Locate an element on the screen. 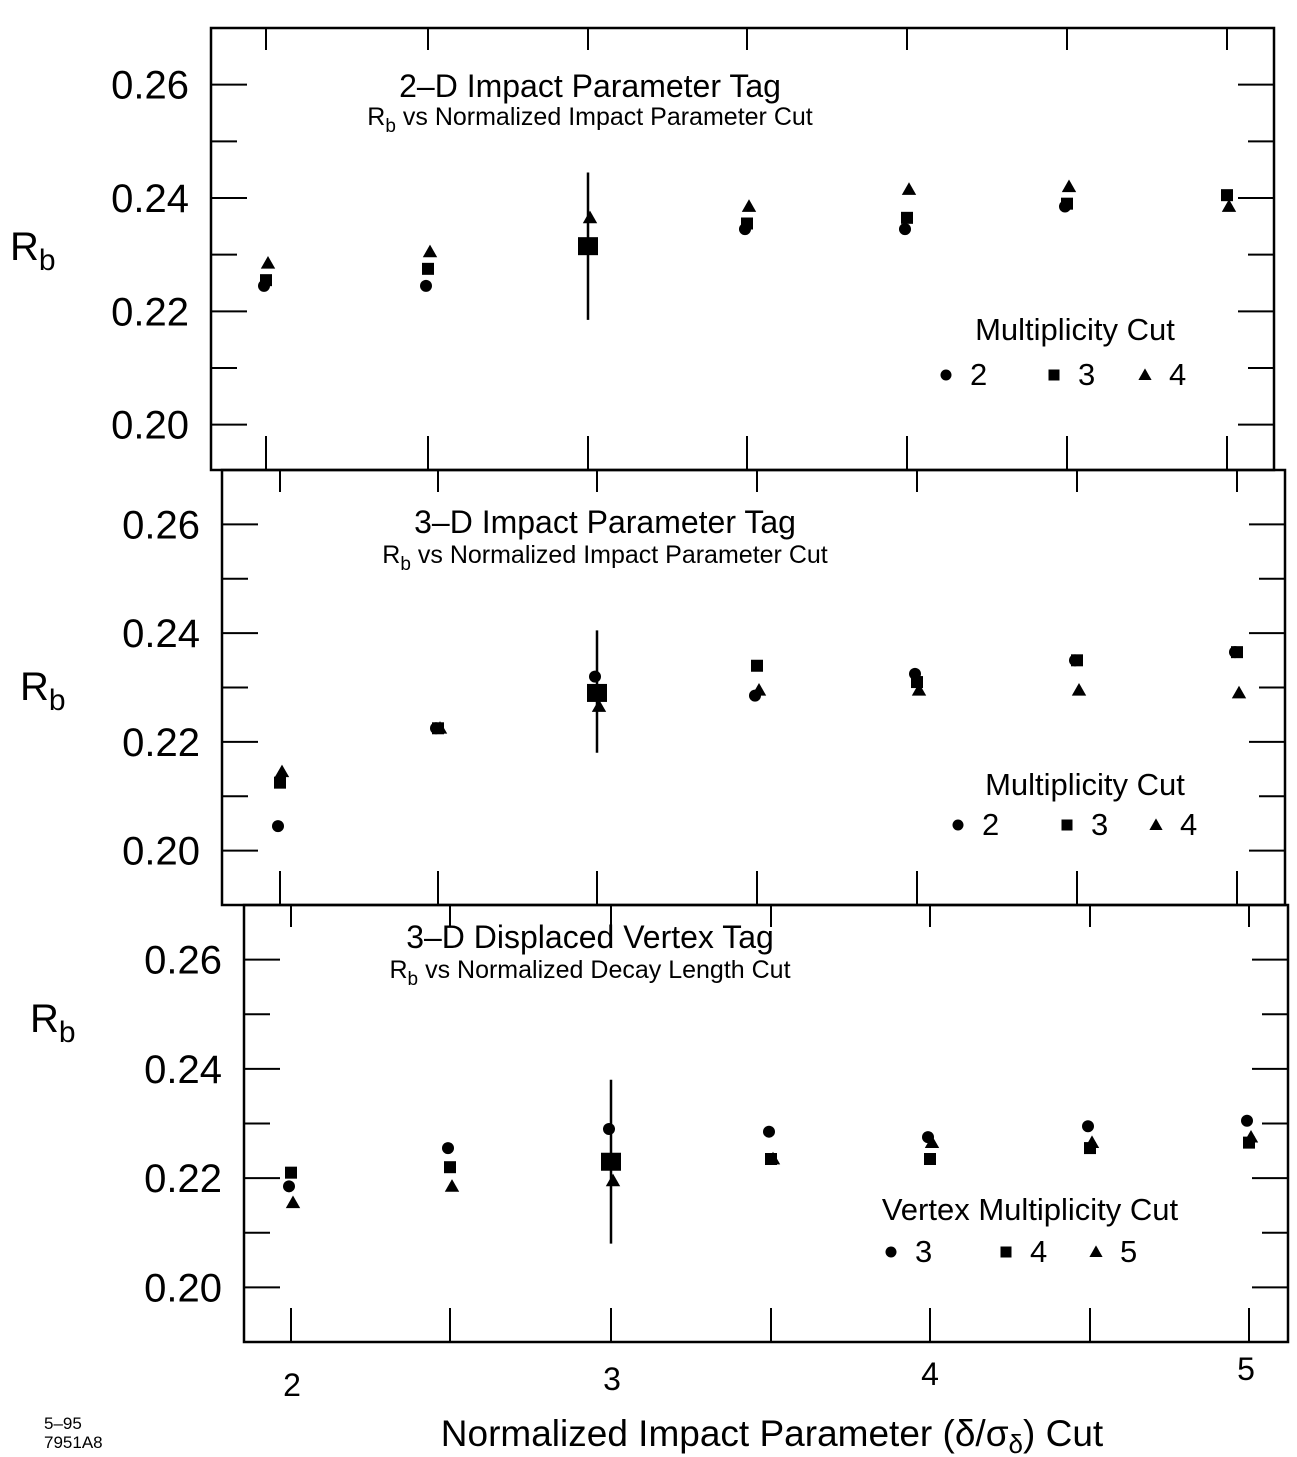 The height and width of the screenshot is (1457, 1297). x-axis-label: Normalized Impact Parameter (δ/σδ) Cut is located at coordinates (772, 1435).